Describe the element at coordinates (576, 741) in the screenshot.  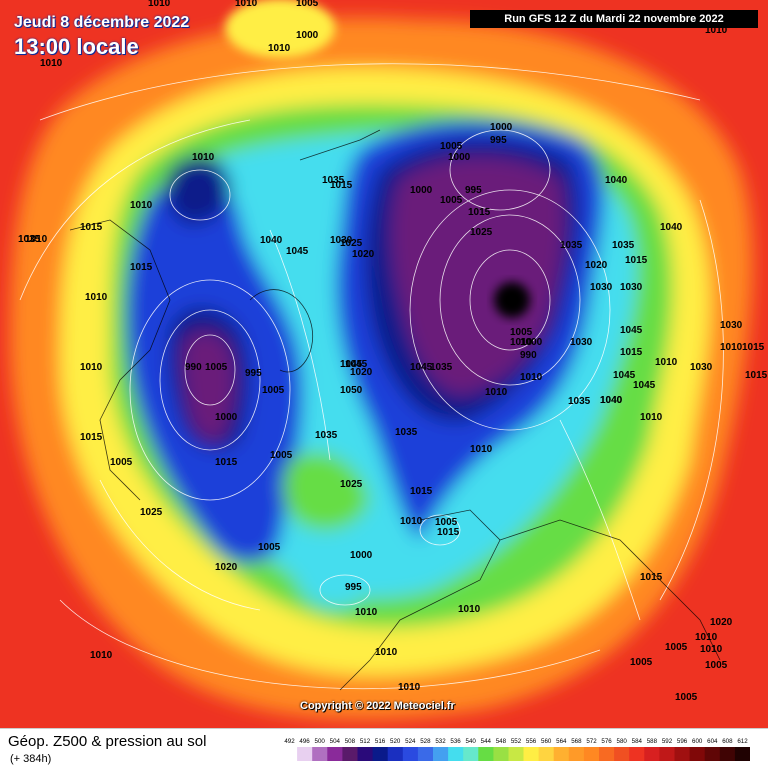
I see `legend-tick-label: 568` at that location.